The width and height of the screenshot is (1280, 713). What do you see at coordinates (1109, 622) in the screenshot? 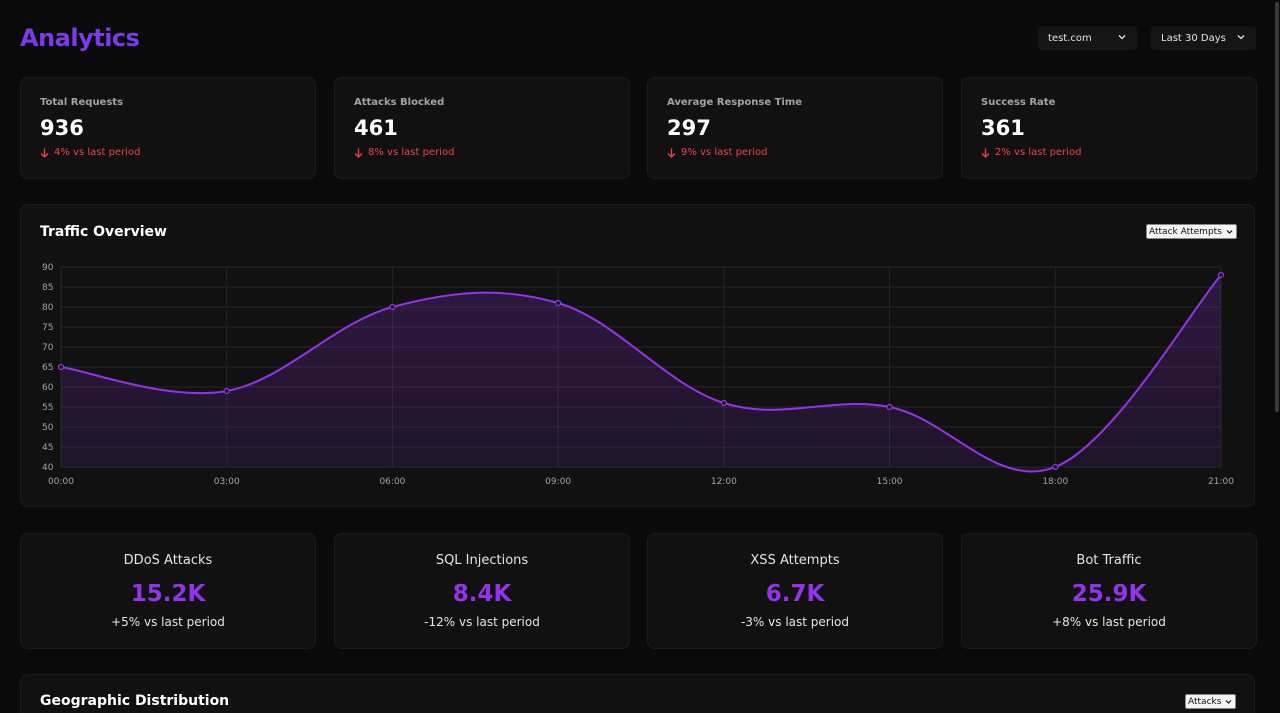
I see `attack-type-delta: +8% vs last period` at bounding box center [1109, 622].